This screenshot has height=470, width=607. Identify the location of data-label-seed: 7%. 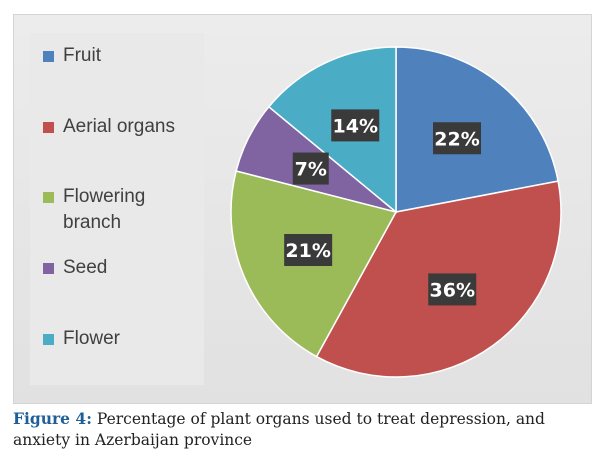
(310, 168).